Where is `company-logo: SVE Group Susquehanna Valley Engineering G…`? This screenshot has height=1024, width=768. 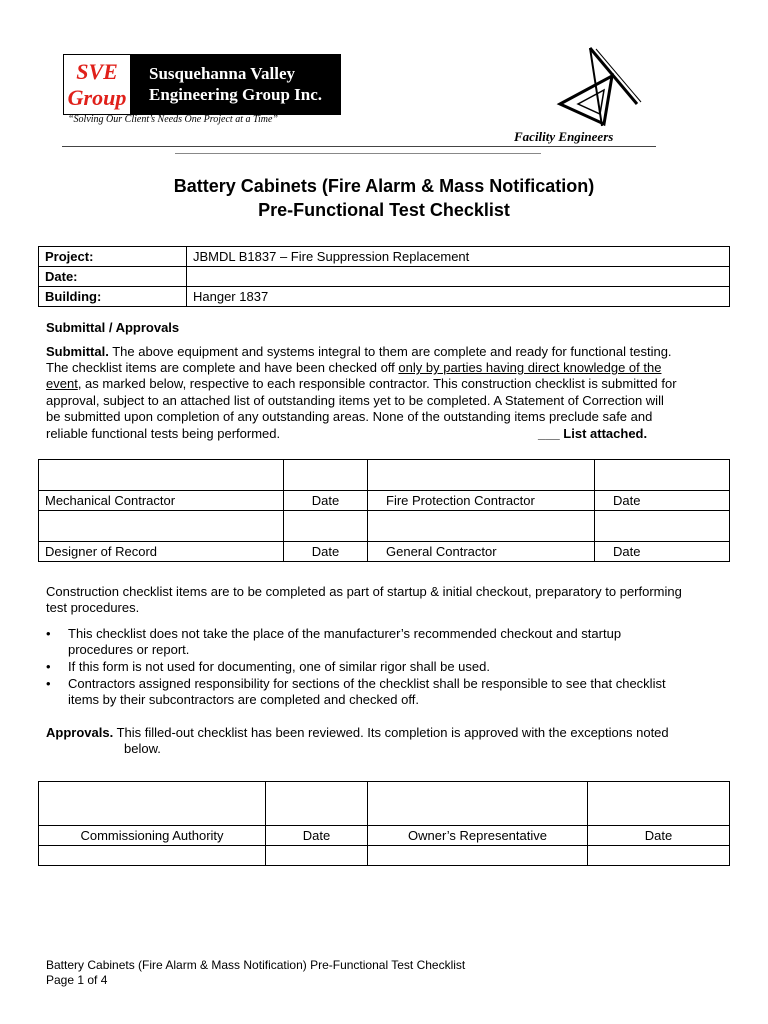 company-logo: SVE Group Susquehanna Valley Engineering G… is located at coordinates (202, 84).